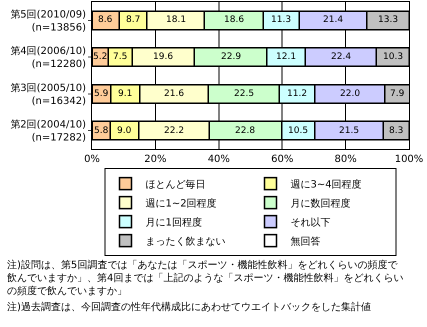 This screenshot has width=427, height=327. What do you see at coordinates (189, 307) in the screenshot?
I see `text: 注)過去調査は、今回調査の性年代構成比にあわせてウエイトバックをした集計値` at bounding box center [189, 307].